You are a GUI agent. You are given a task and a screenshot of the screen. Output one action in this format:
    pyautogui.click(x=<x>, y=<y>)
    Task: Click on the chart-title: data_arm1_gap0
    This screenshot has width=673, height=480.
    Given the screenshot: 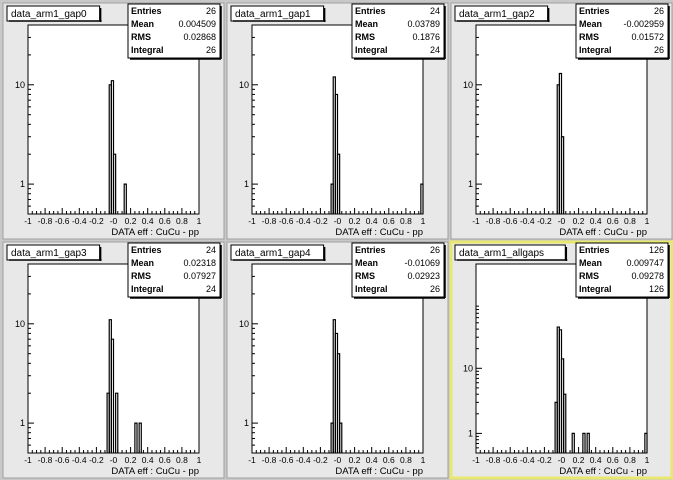 What is the action you would take?
    pyautogui.click(x=49, y=14)
    